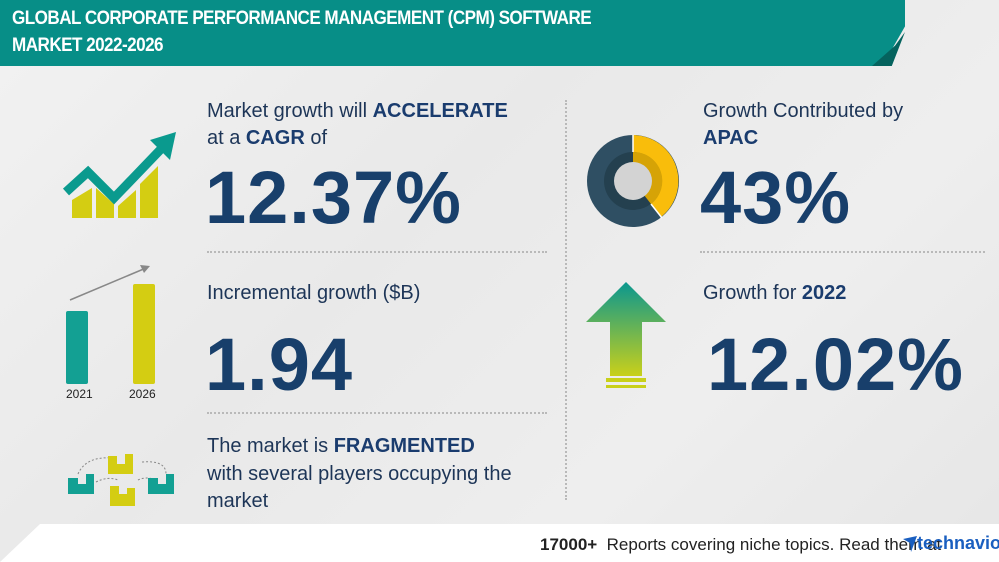 This screenshot has width=999, height=562. What do you see at coordinates (267, 138) in the screenshot?
I see `cagr-line2: at a CAGR of` at bounding box center [267, 138].